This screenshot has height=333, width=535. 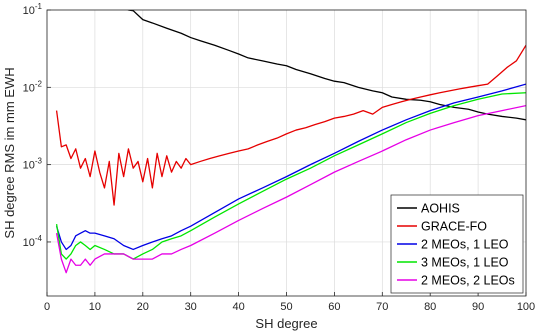 What do you see at coordinates (286, 307) in the screenshot?
I see `x-tick-label: 50` at bounding box center [286, 307].